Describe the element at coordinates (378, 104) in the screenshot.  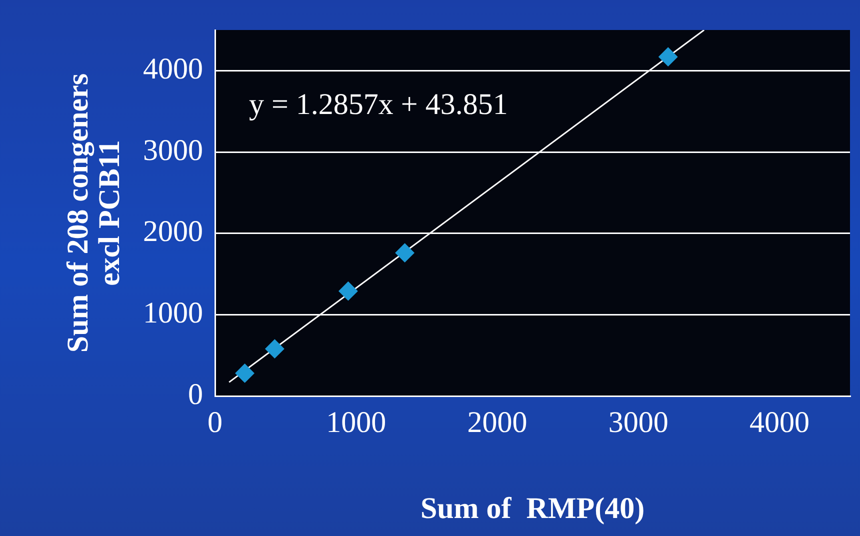
I see `annotation: y = 1.2857x + 43.851` at that location.